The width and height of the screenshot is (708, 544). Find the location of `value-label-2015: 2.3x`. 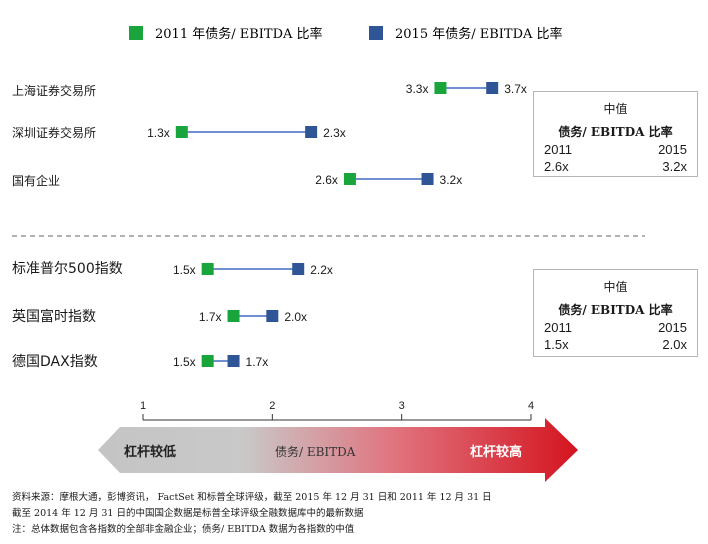

value-label-2015: 2.3x is located at coordinates (334, 133).